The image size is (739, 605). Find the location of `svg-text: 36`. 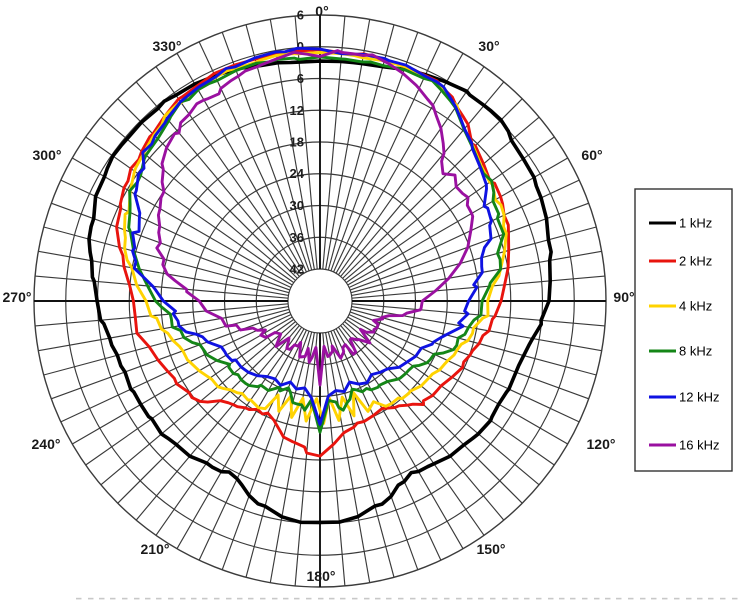

svg-text: 36 is located at coordinates (297, 237).